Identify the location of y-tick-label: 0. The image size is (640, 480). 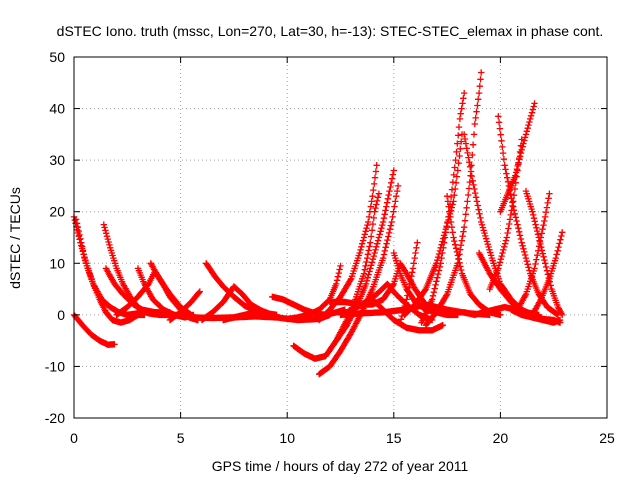
(61, 315).